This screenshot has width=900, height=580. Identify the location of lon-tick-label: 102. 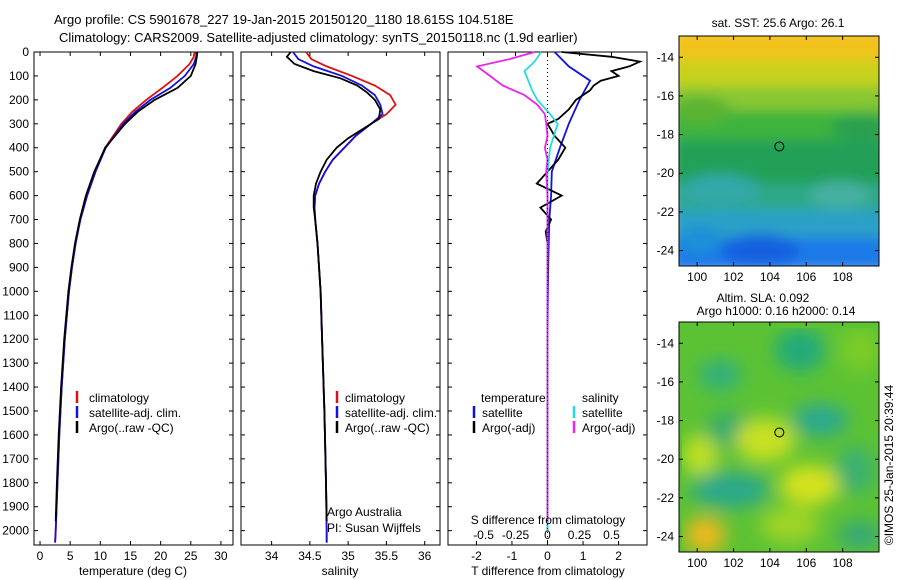
(734, 277).